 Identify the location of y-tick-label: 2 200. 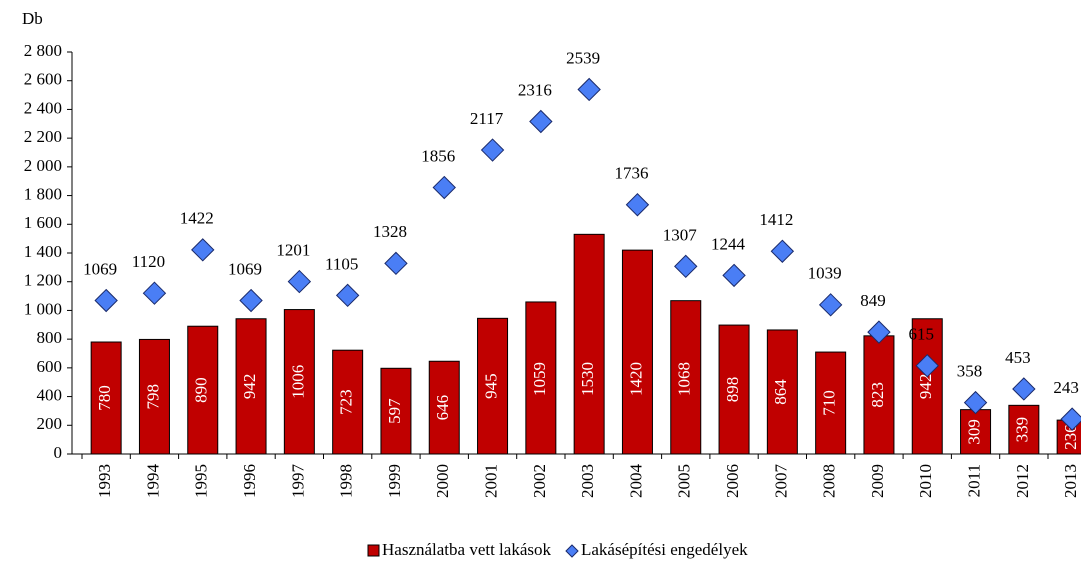
(43, 136).